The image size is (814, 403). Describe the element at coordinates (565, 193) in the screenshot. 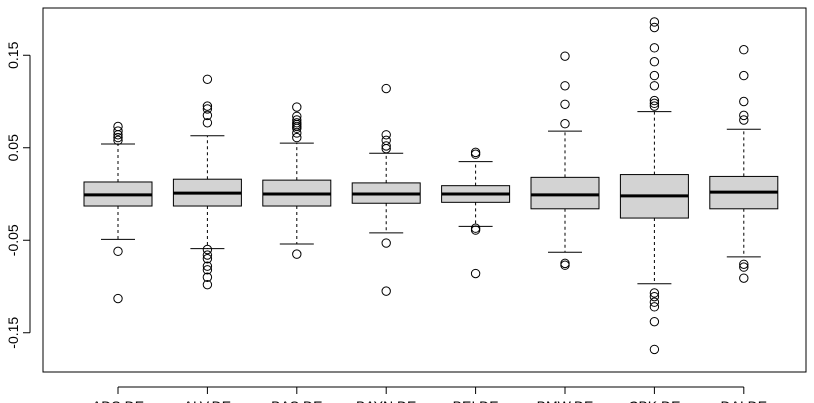

I see `iqr-box` at that location.